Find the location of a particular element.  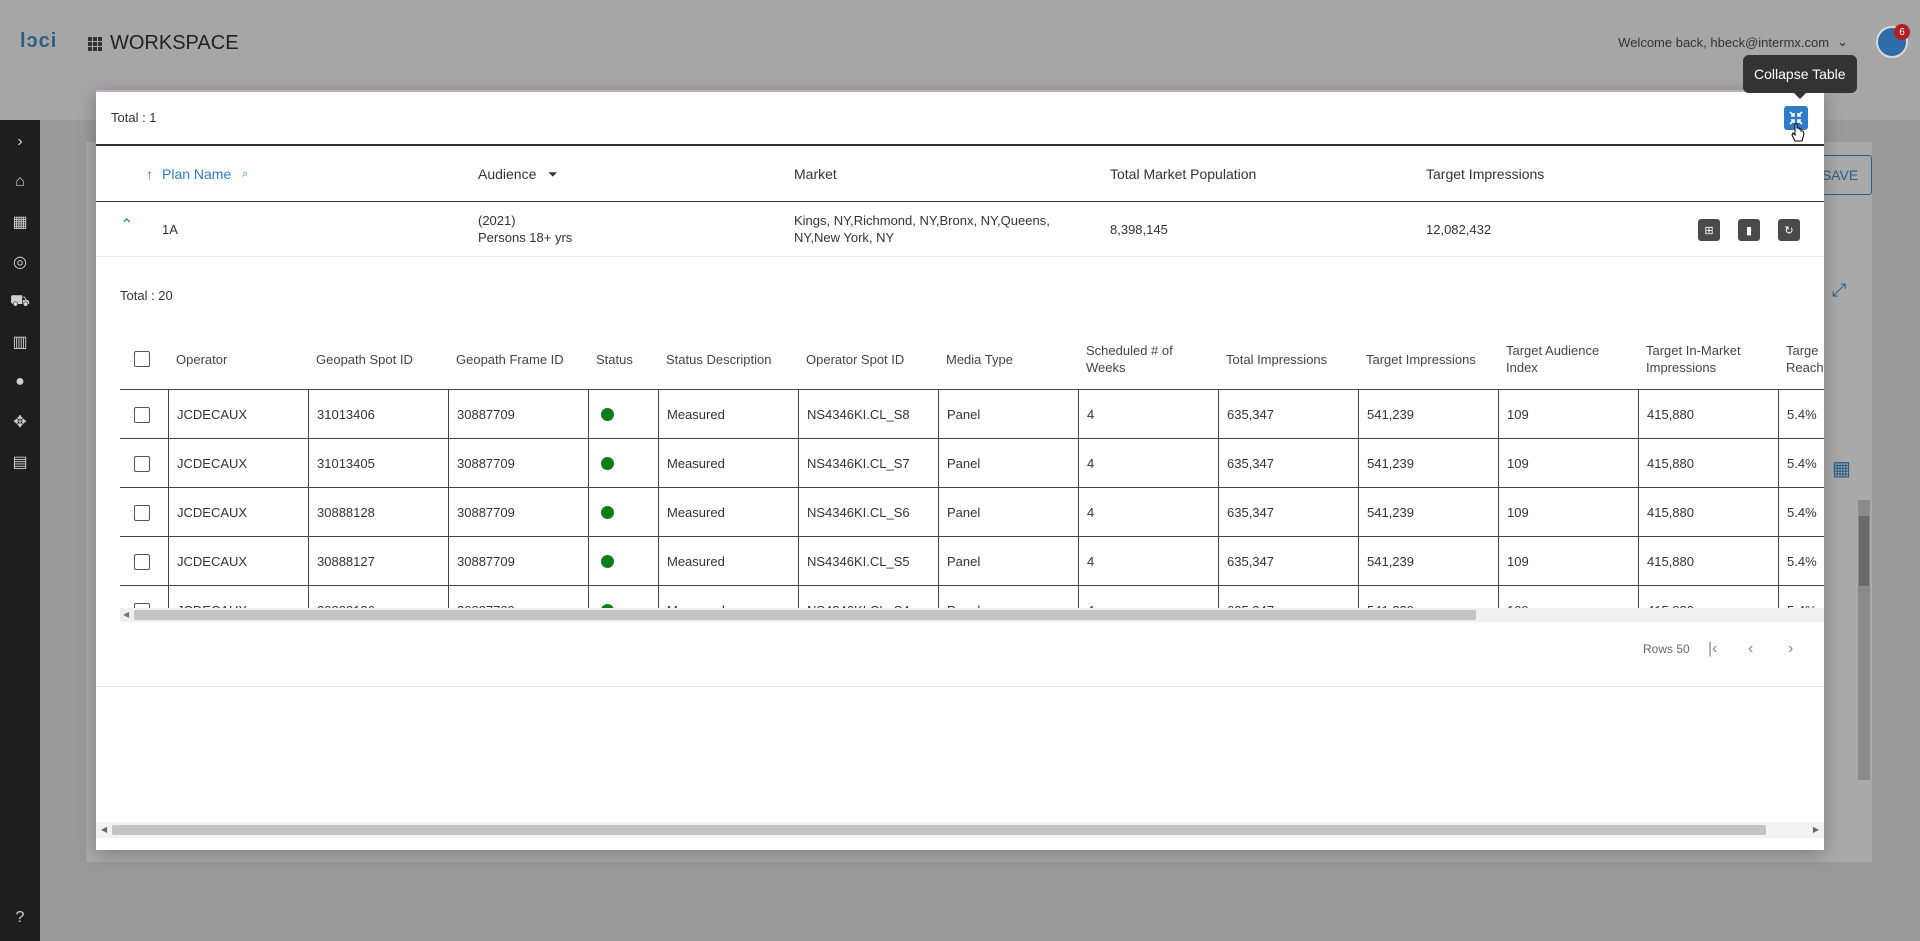

apps-icon: ▦ is located at coordinates (20, 222).